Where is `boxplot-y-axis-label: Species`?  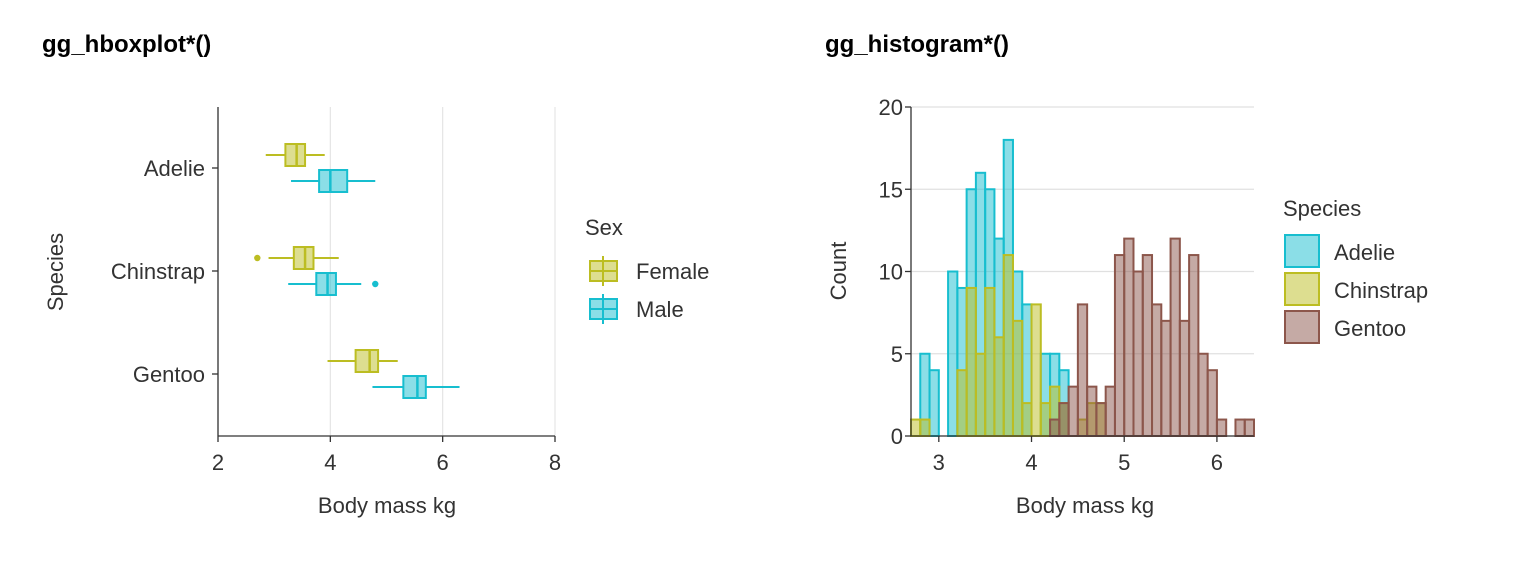
boxplot-y-axis-label: Species is located at coordinates (55, 272).